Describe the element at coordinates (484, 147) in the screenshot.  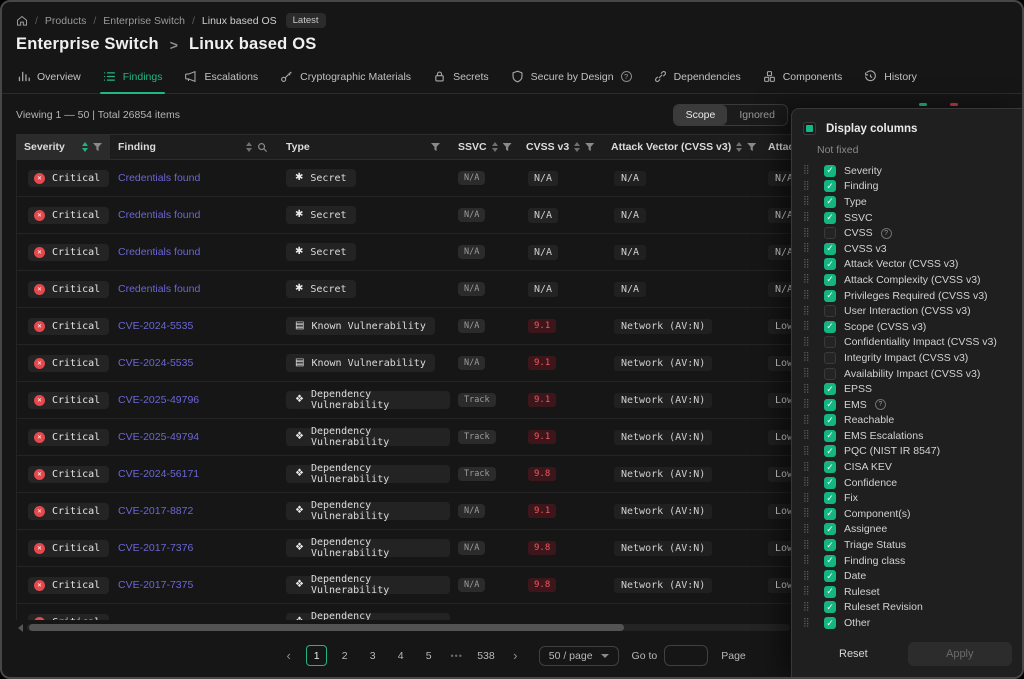
I see `column-header-ssvc: SSVC` at that location.